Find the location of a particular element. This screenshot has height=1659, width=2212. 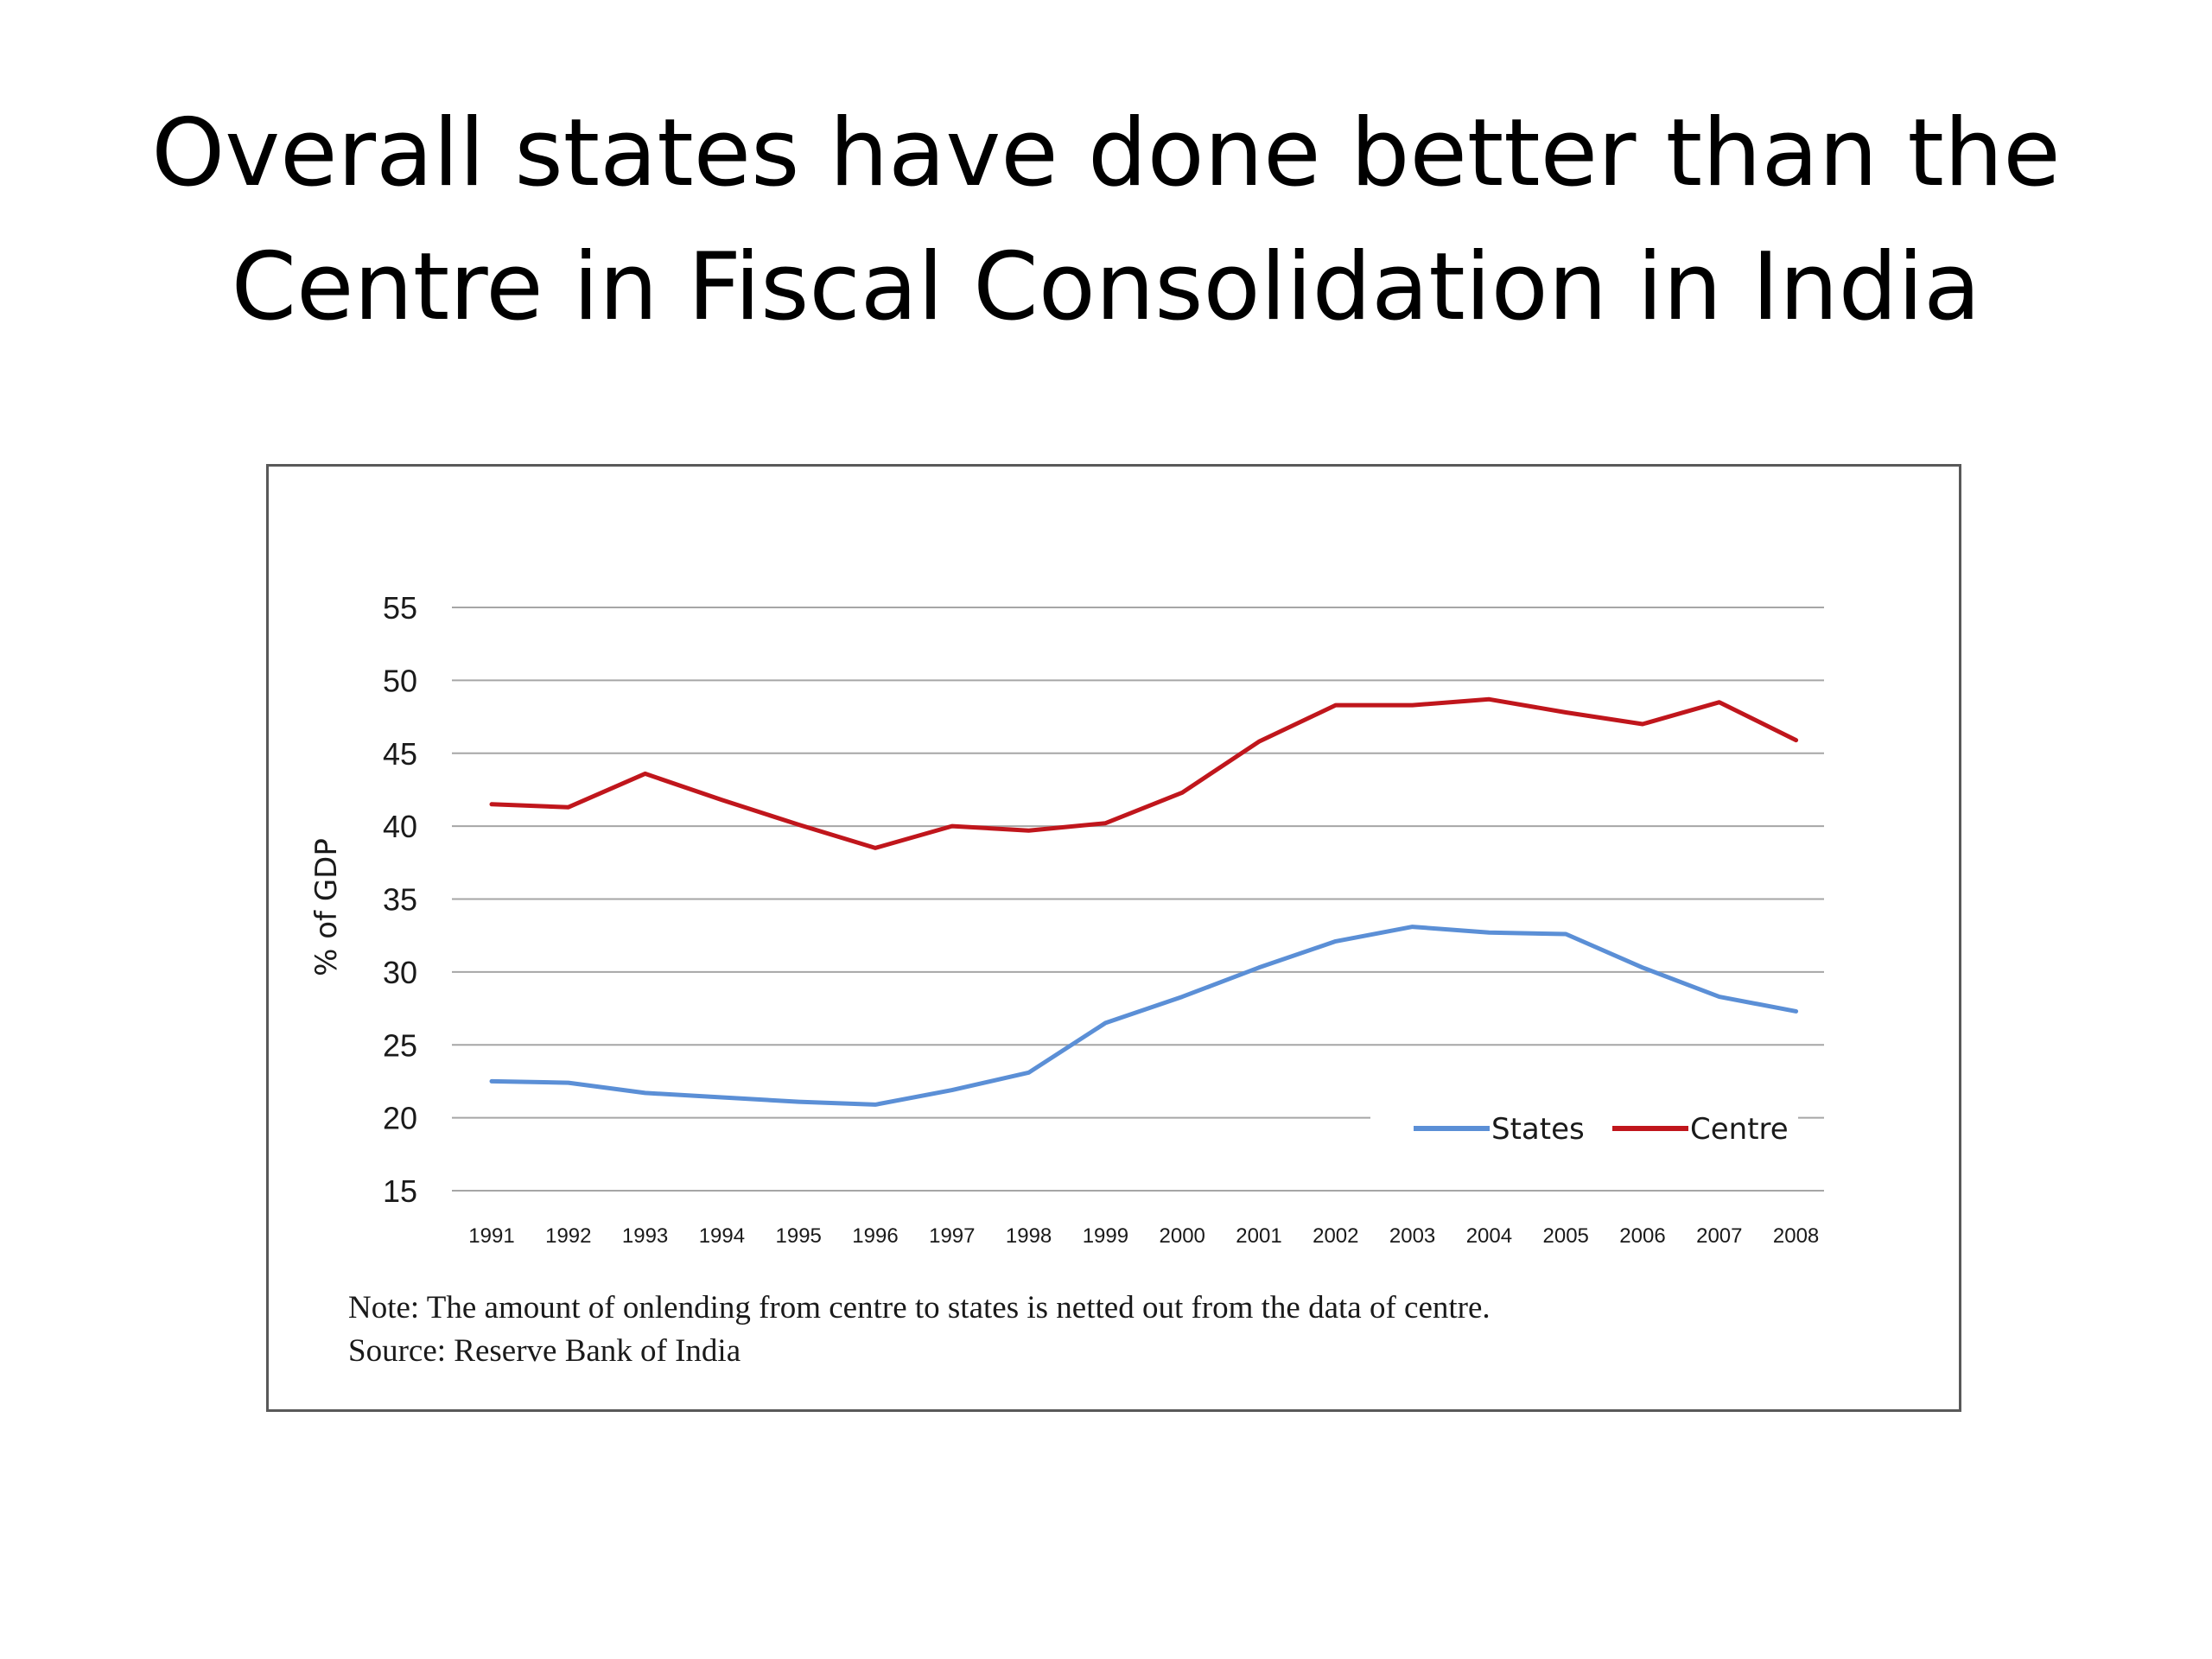

x-tick-label: 2008 is located at coordinates (1796, 1236).